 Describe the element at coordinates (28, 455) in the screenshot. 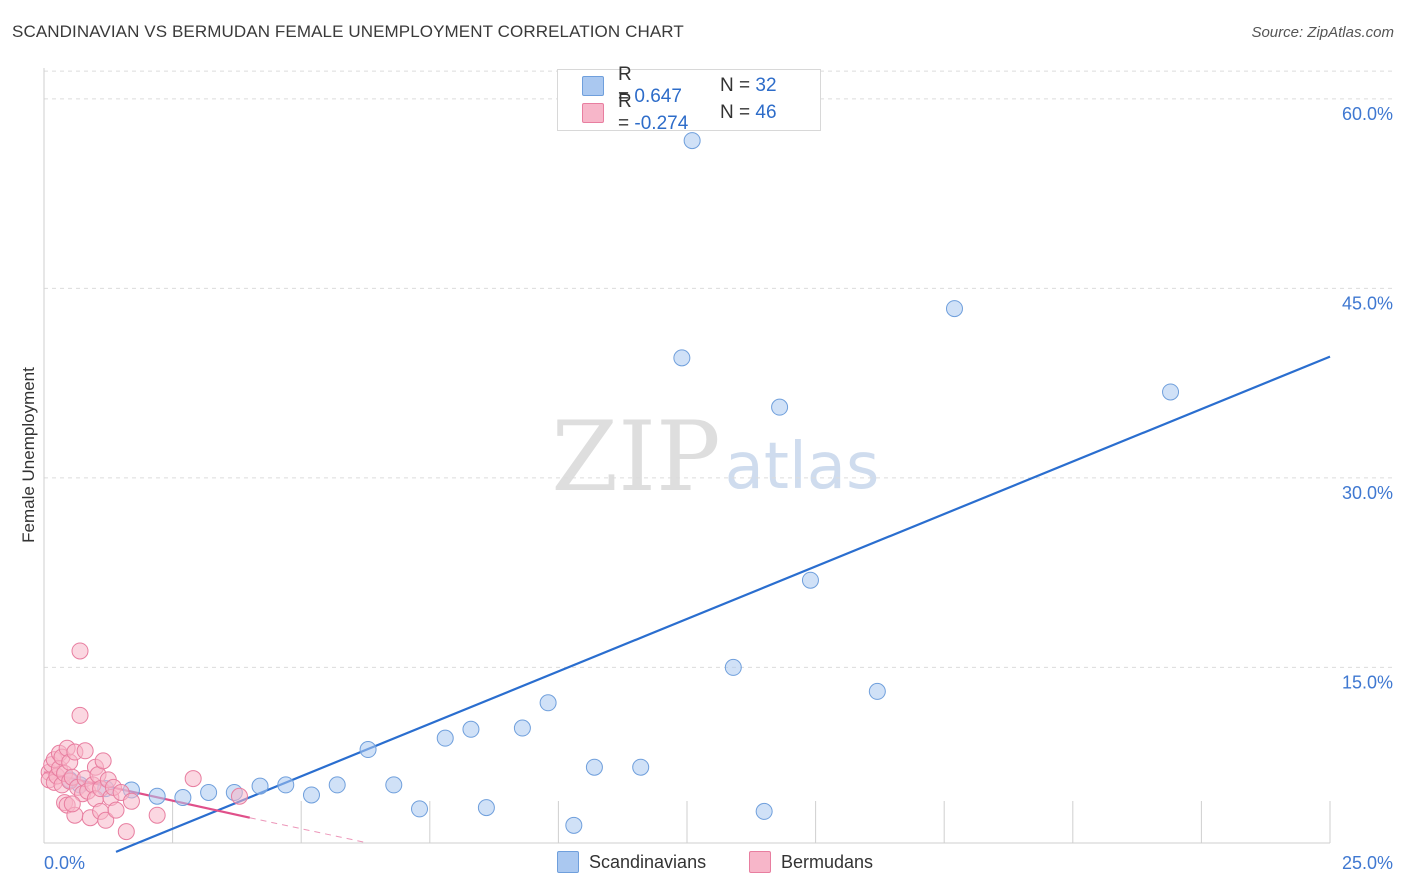

I see `y-axis-label: Female Unemployment` at that location.